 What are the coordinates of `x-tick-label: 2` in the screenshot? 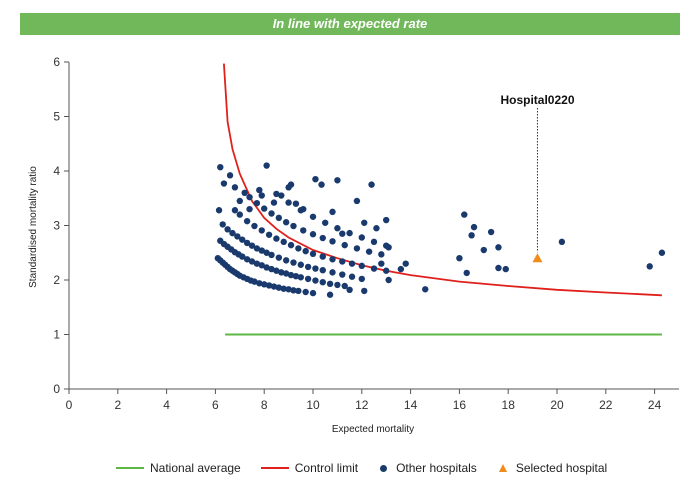 It's located at (117, 405).